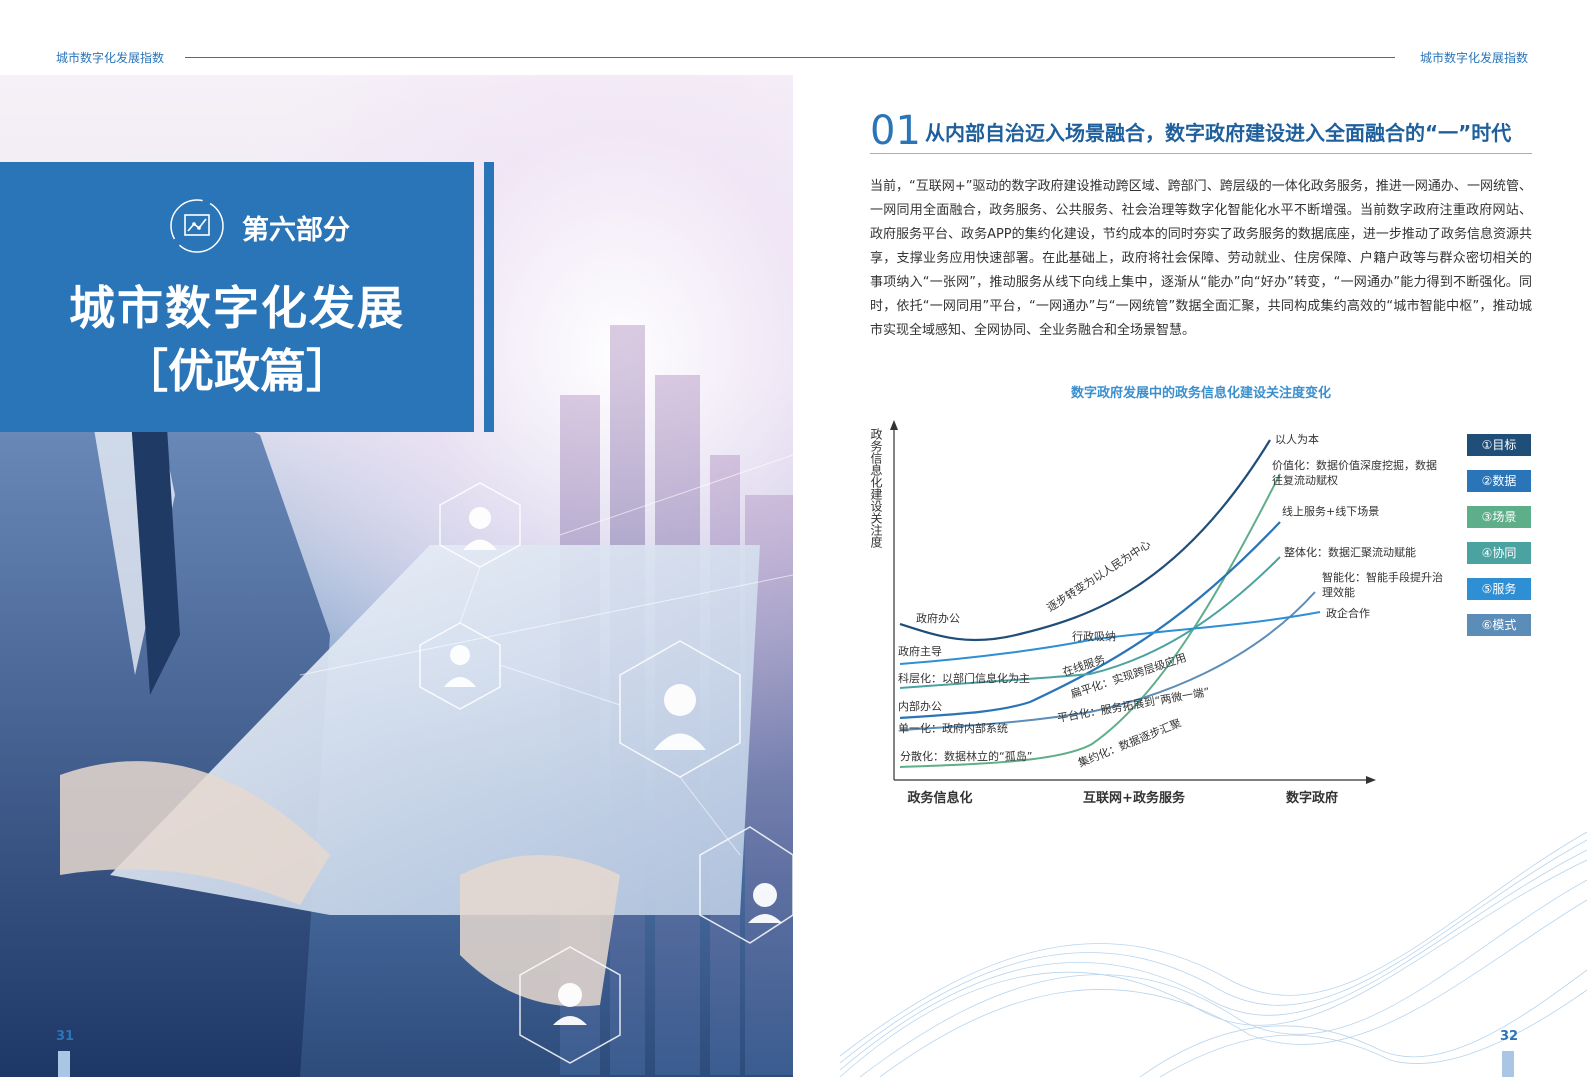 The width and height of the screenshot is (1587, 1077). What do you see at coordinates (938, 618) in the screenshot?
I see `label-start-target: 政府办公` at bounding box center [938, 618].